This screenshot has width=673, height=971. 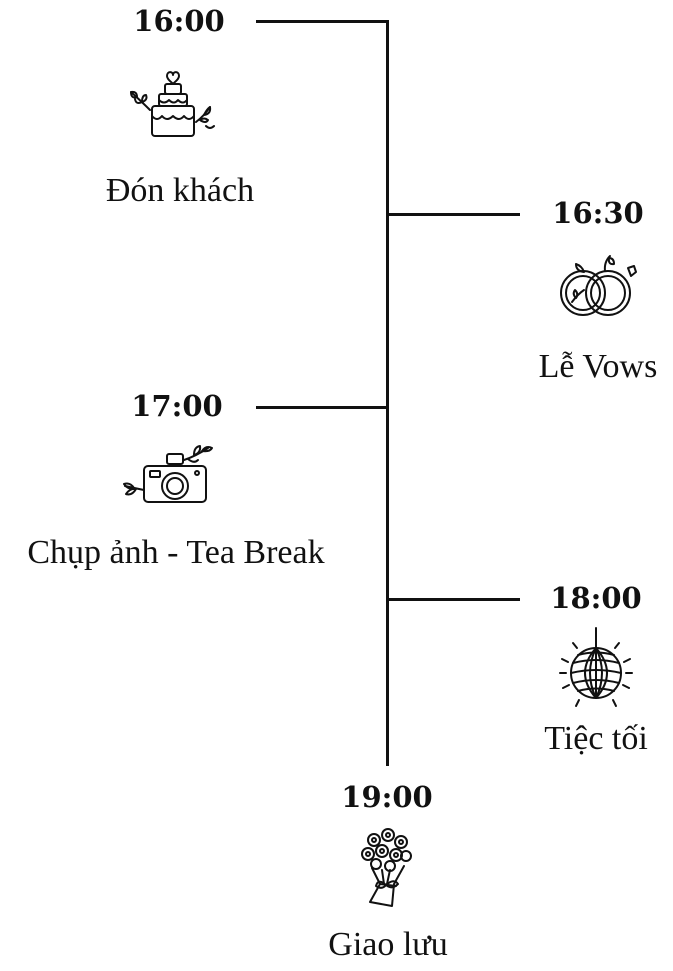 What do you see at coordinates (598, 288) in the screenshot?
I see `wedding-rings-icon` at bounding box center [598, 288].